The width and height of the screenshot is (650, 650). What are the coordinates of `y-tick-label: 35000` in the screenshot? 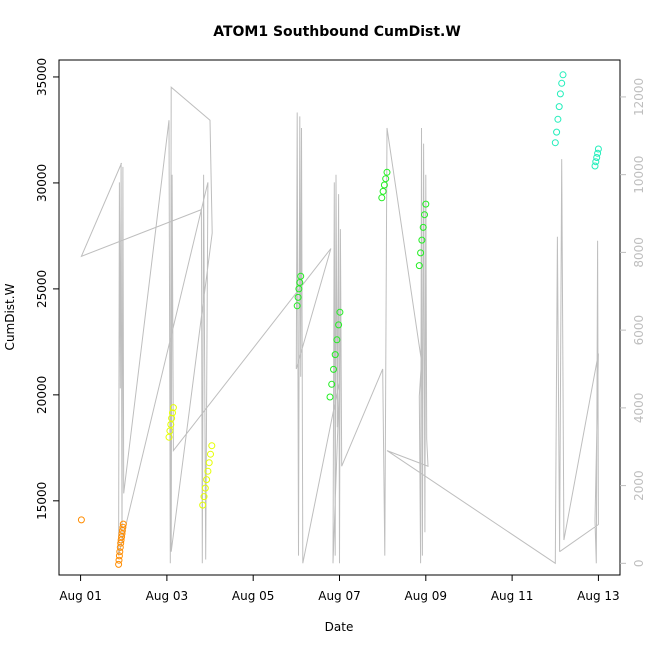 It's located at (42, 77).